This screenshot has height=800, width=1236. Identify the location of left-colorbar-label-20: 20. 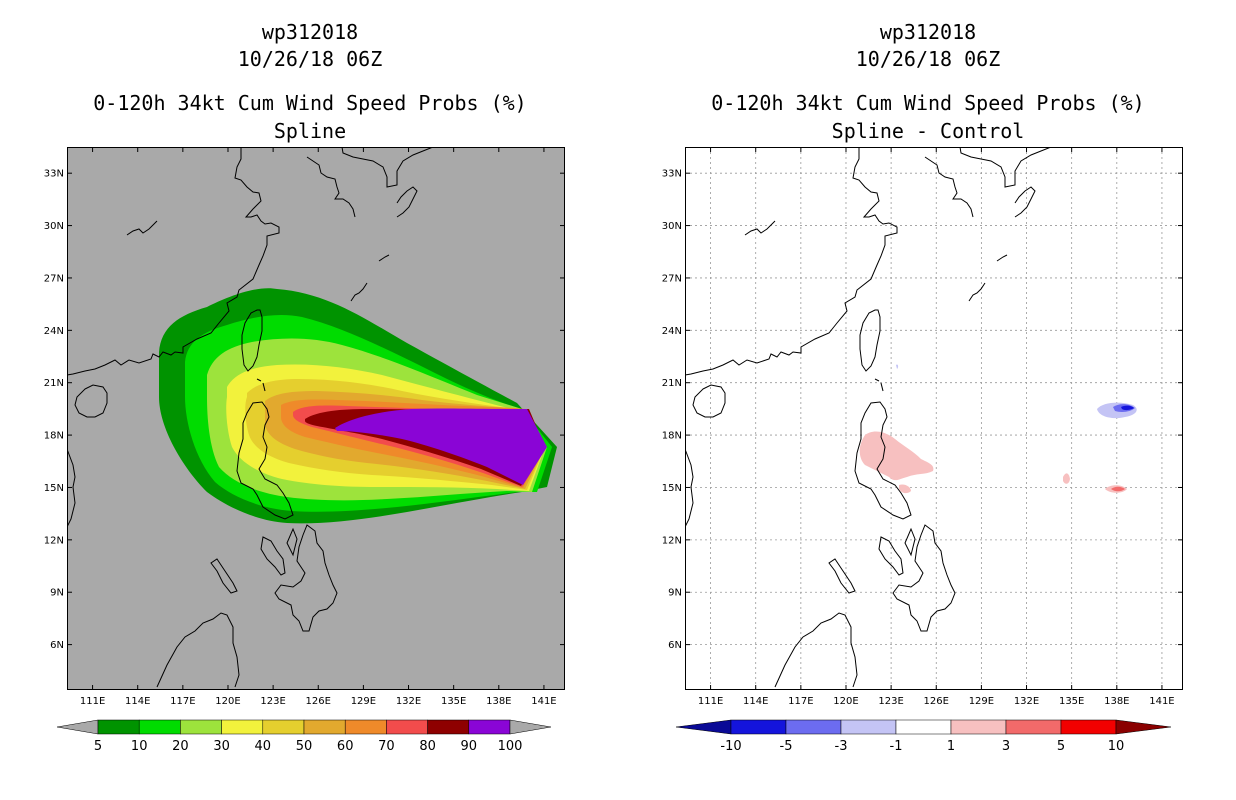
(180, 746).